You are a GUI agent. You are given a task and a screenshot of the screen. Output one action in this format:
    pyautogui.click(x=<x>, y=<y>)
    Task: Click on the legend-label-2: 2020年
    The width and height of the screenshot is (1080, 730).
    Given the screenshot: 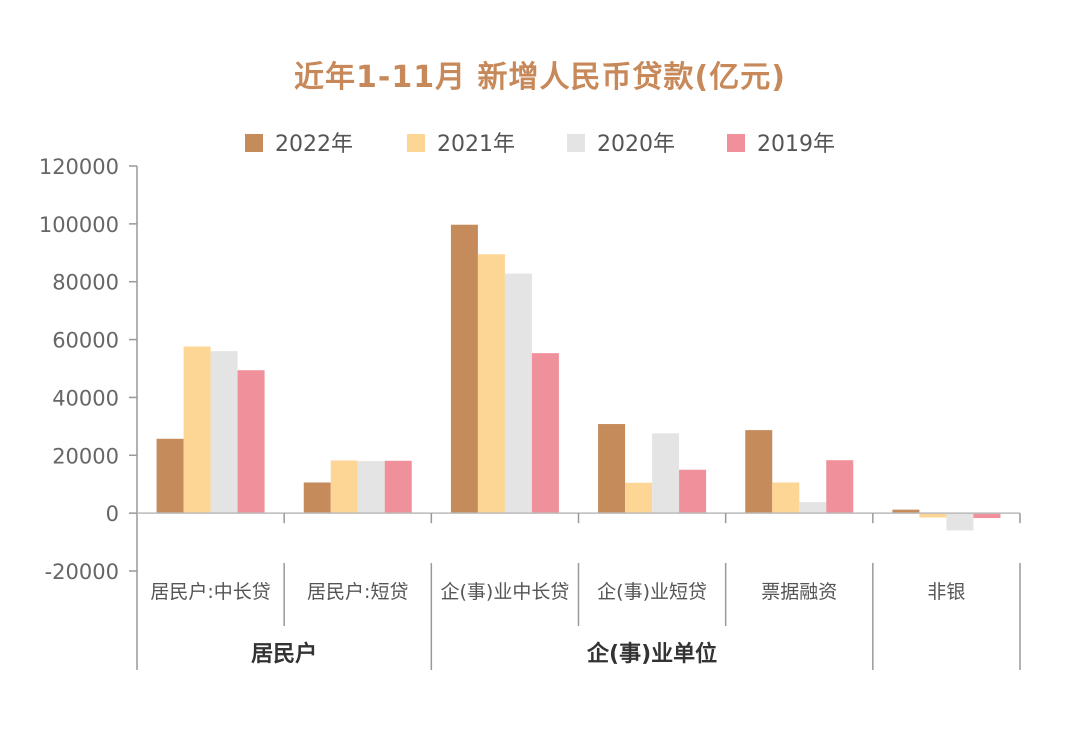 What is the action you would take?
    pyautogui.click(x=636, y=144)
    